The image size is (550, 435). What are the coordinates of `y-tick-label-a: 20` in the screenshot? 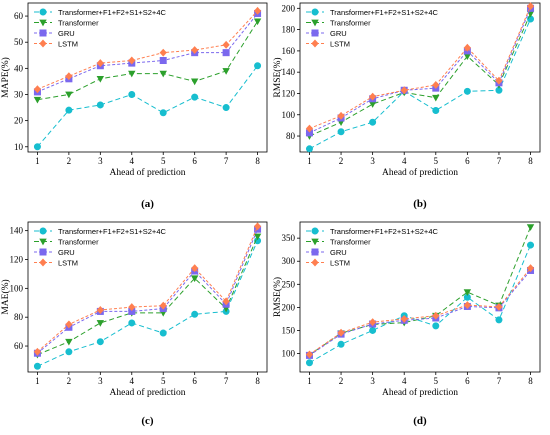 It's located at (19, 121).